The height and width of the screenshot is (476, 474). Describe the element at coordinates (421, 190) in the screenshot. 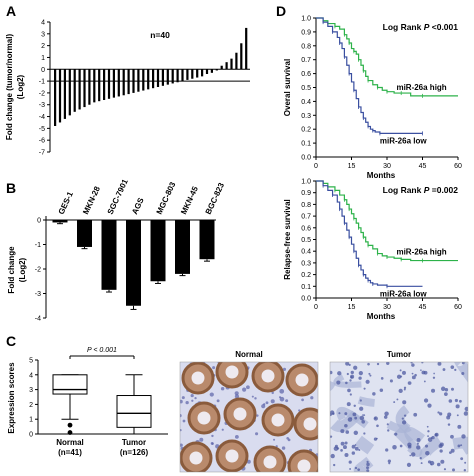

I see `panel-d-rfs-logrank-annotation: Log Rank P =0.002` at that location.